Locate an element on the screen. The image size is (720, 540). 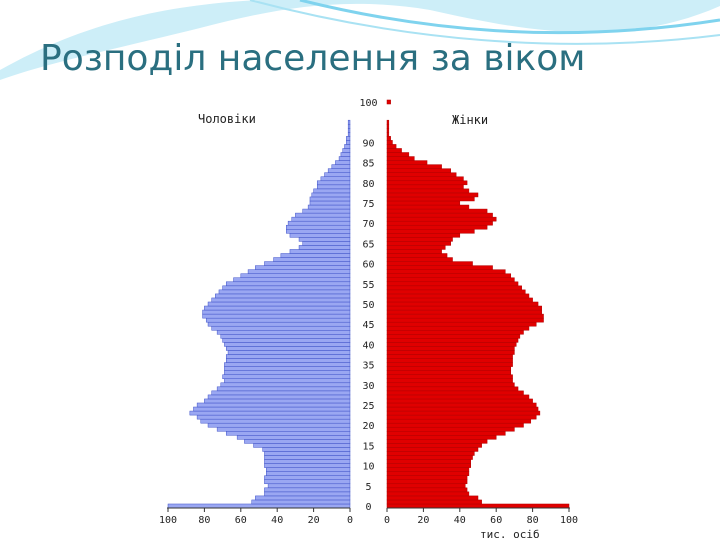
age-tick-label: 85 is located at coordinates (368, 164).